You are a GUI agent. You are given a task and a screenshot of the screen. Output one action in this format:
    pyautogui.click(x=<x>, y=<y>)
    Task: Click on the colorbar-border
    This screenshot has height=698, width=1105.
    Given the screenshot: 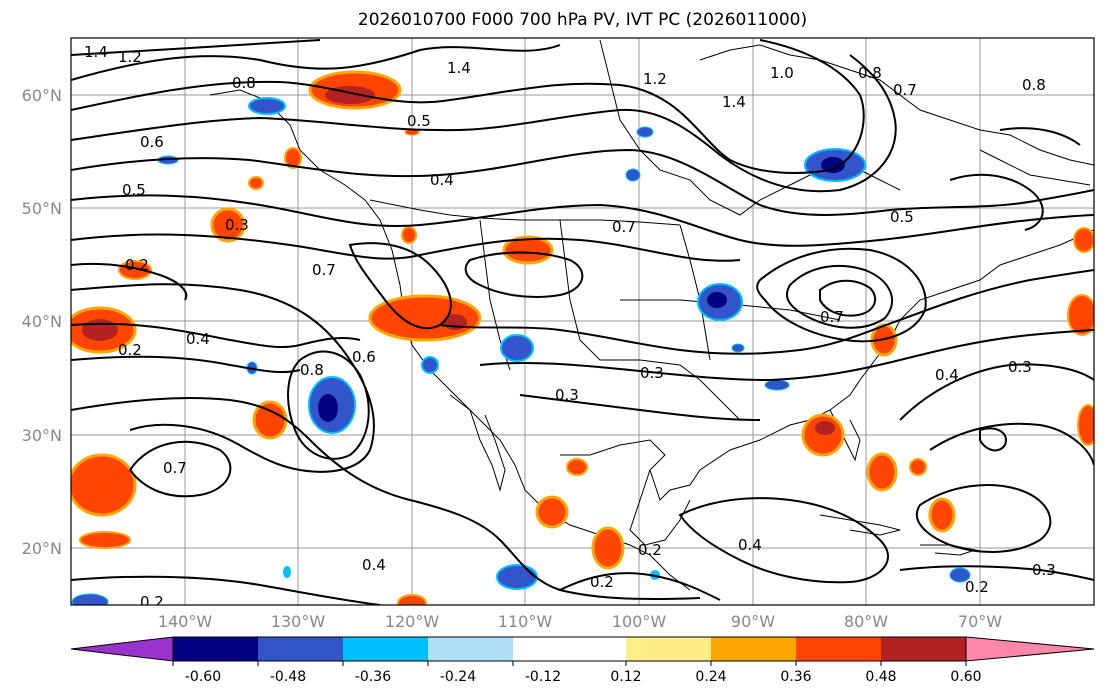 What is the action you would take?
    pyautogui.click(x=569, y=649)
    